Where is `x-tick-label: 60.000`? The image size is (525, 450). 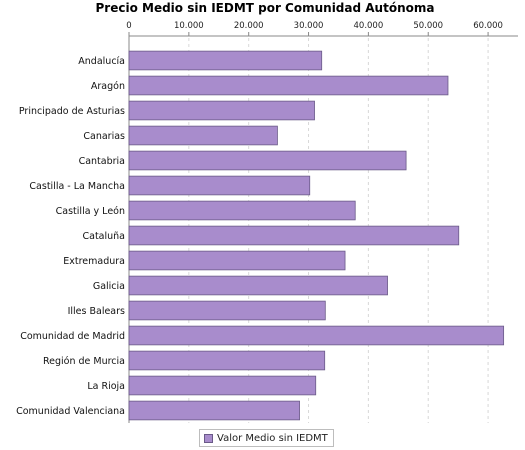
x-tick-label: 60.000 is located at coordinates (488, 26).